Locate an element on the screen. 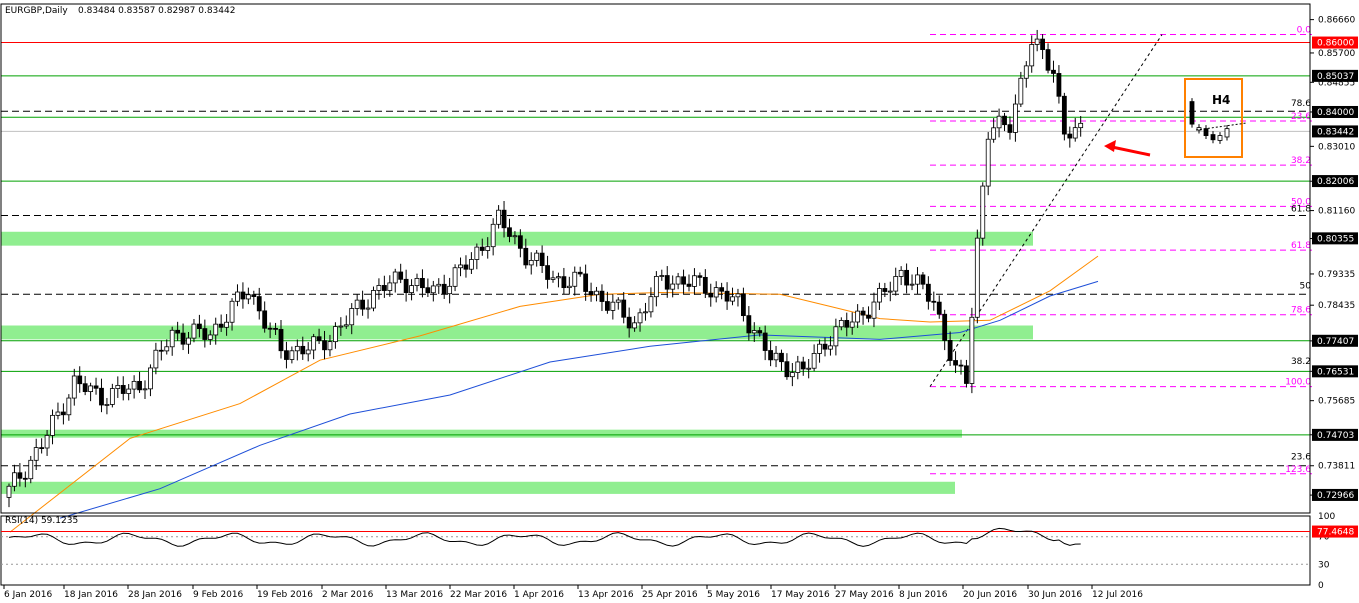  x-tick-label: 13 Apr 2016 is located at coordinates (606, 595).